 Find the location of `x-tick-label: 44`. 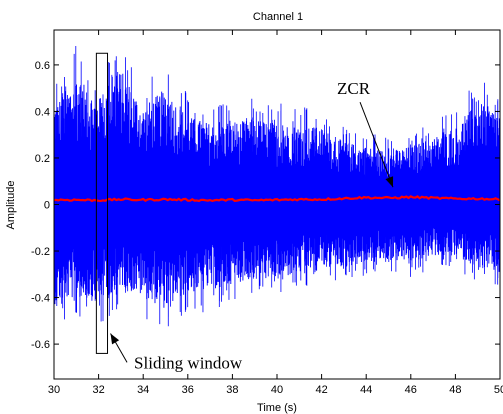

x-tick-label: 44 is located at coordinates (366, 390).